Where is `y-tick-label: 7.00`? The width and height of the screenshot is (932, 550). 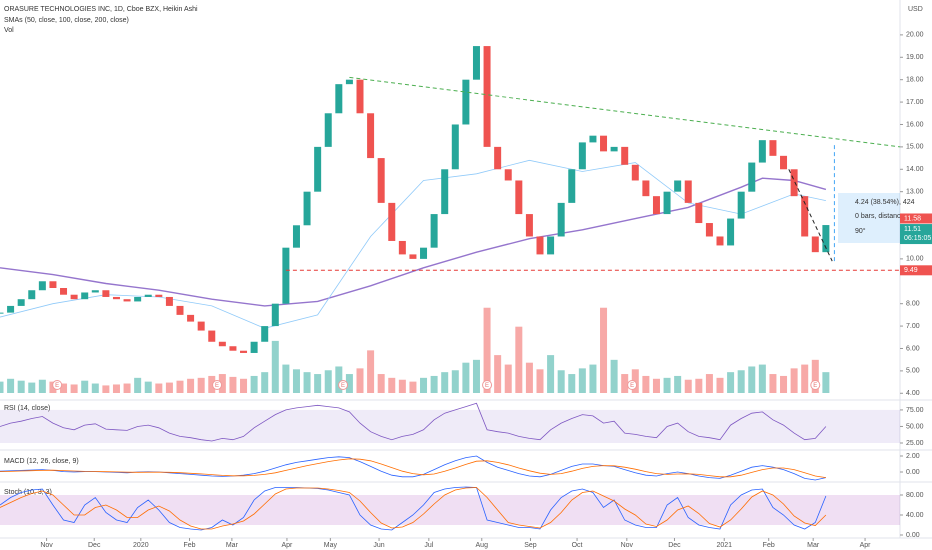
y-tick-label: 7.00 is located at coordinates (913, 326).